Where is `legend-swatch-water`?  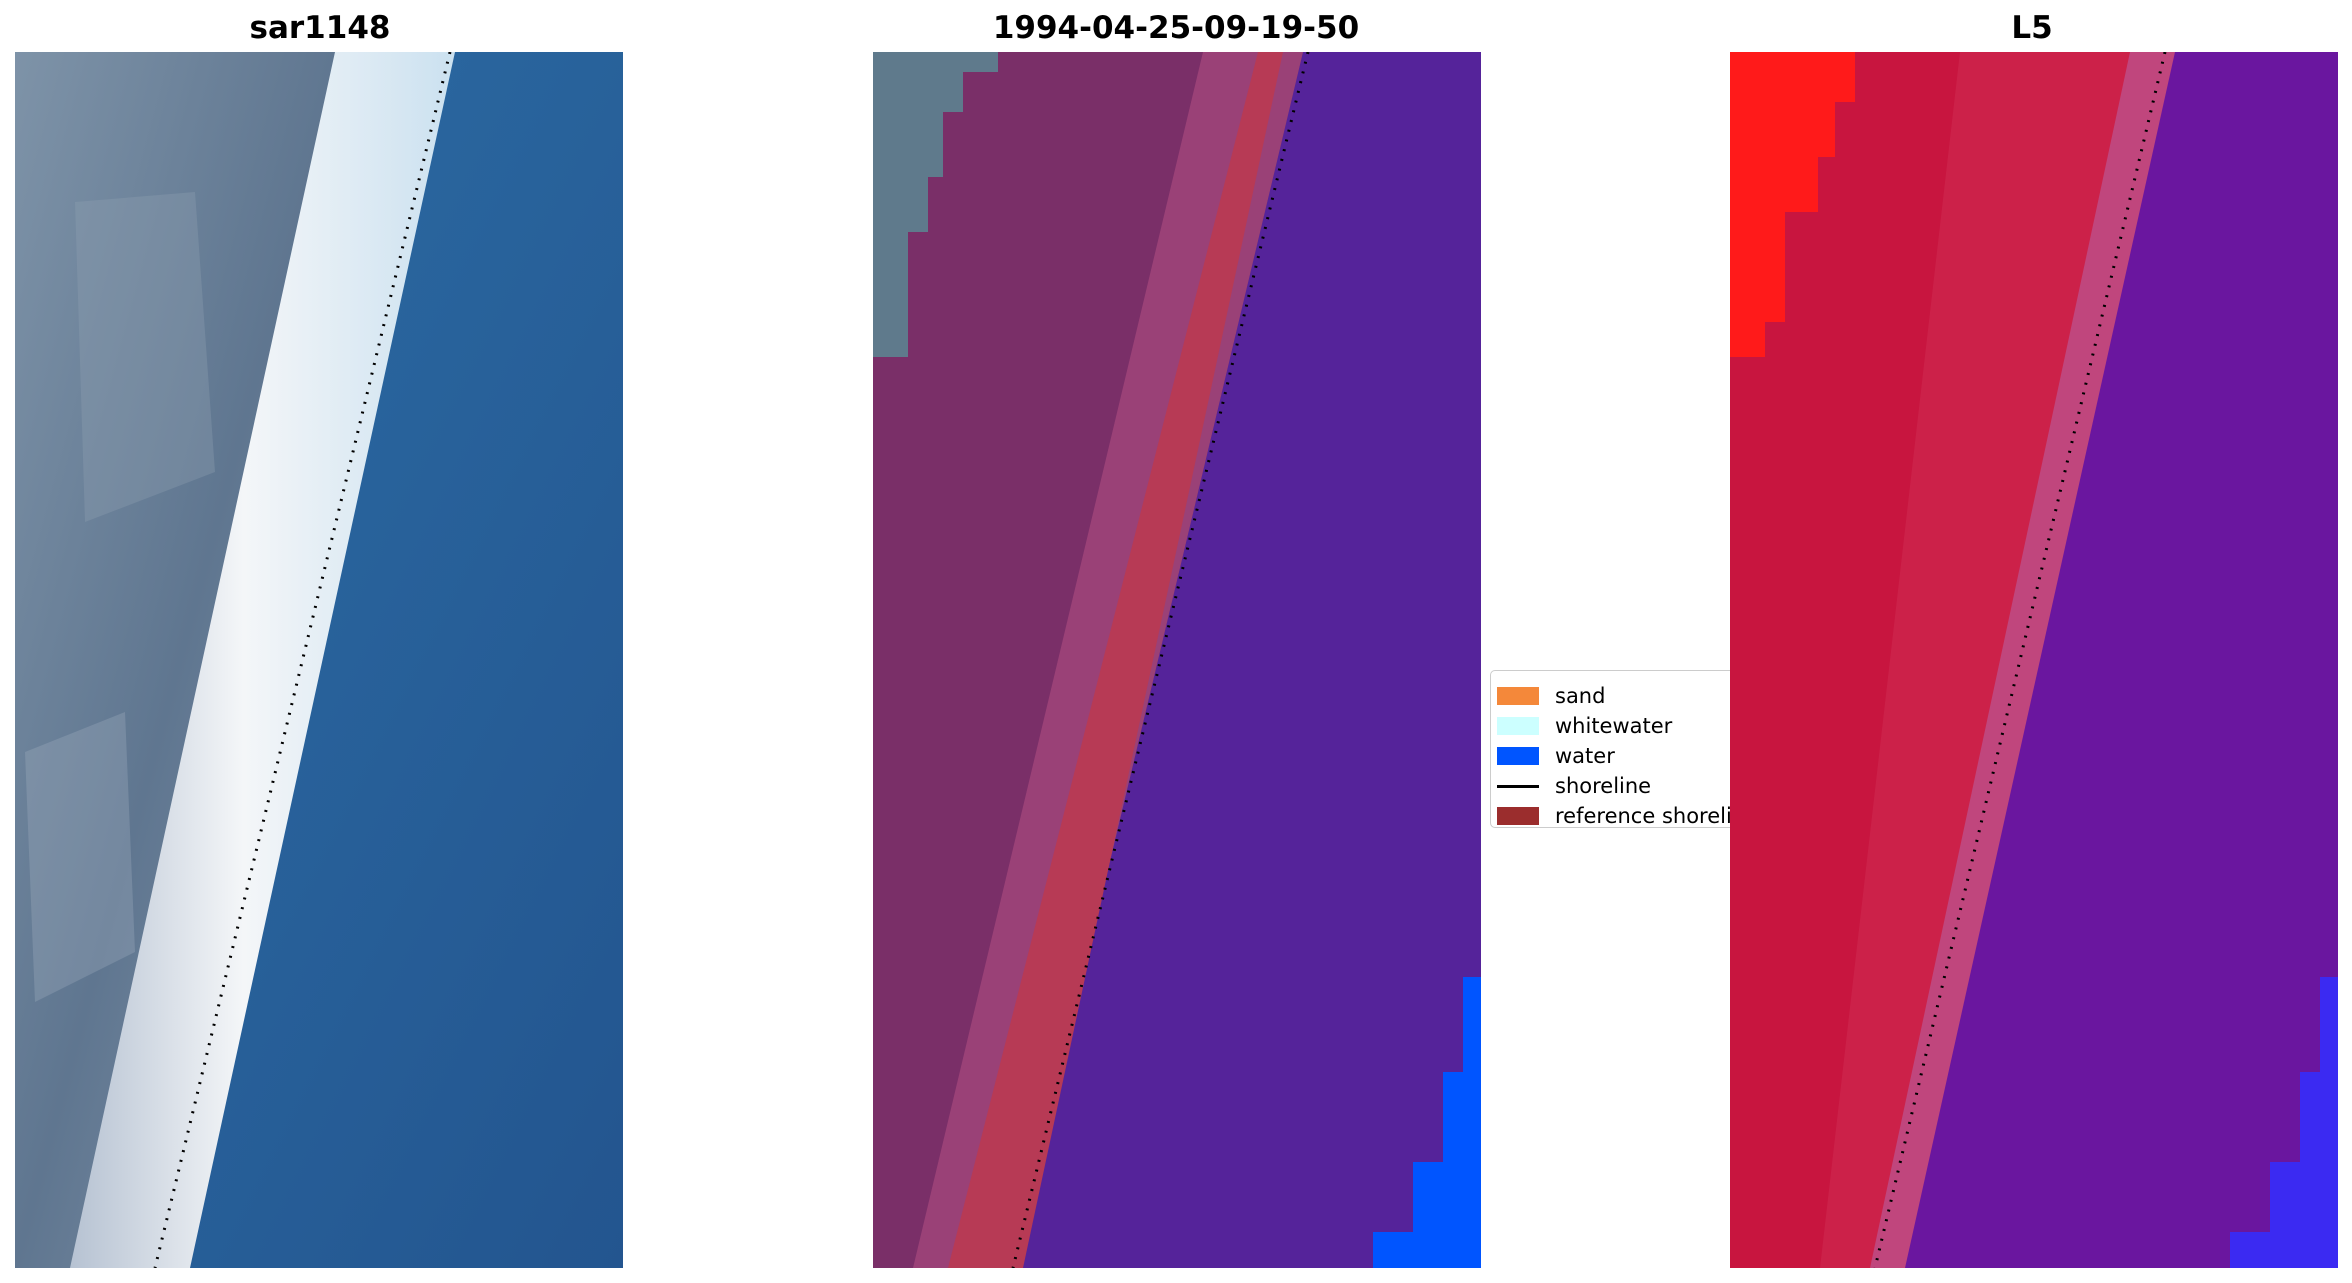
legend-swatch-water is located at coordinates (1518, 756).